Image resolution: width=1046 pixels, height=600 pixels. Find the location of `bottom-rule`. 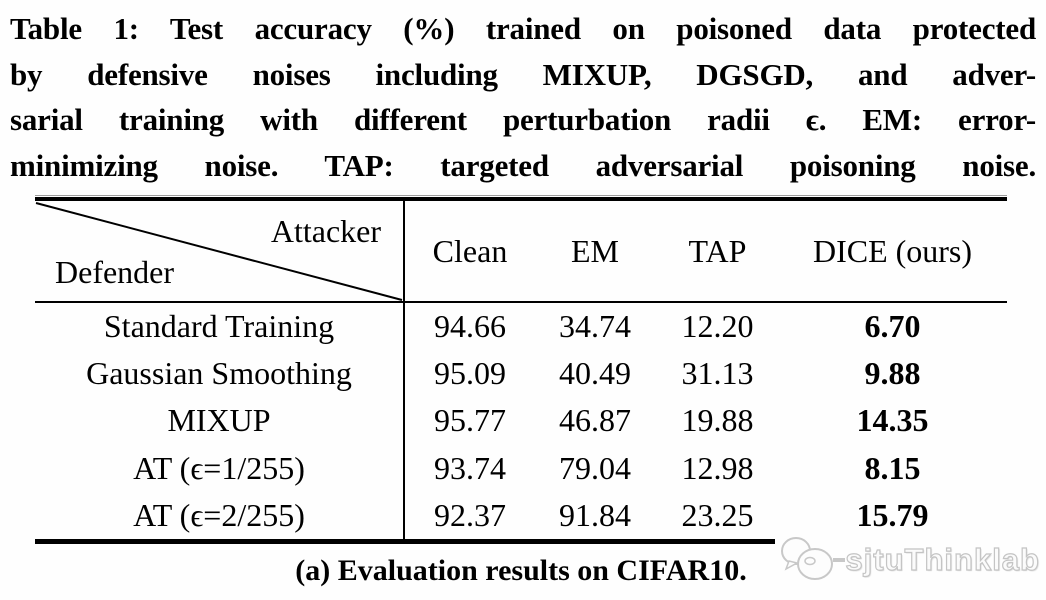

bottom-rule is located at coordinates (521, 541).